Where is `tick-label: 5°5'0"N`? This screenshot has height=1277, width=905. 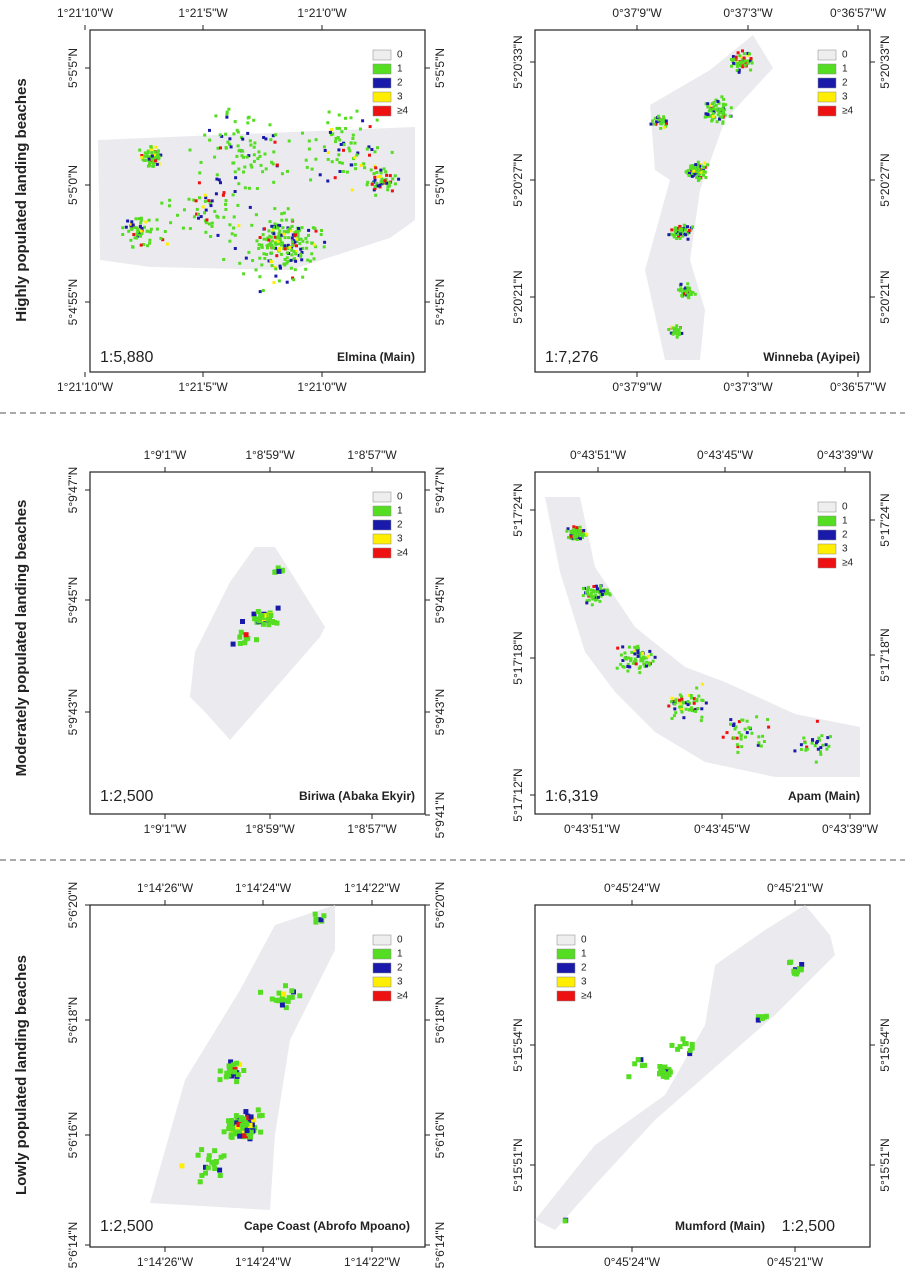 tick-label: 5°5'0"N is located at coordinates (73, 185).